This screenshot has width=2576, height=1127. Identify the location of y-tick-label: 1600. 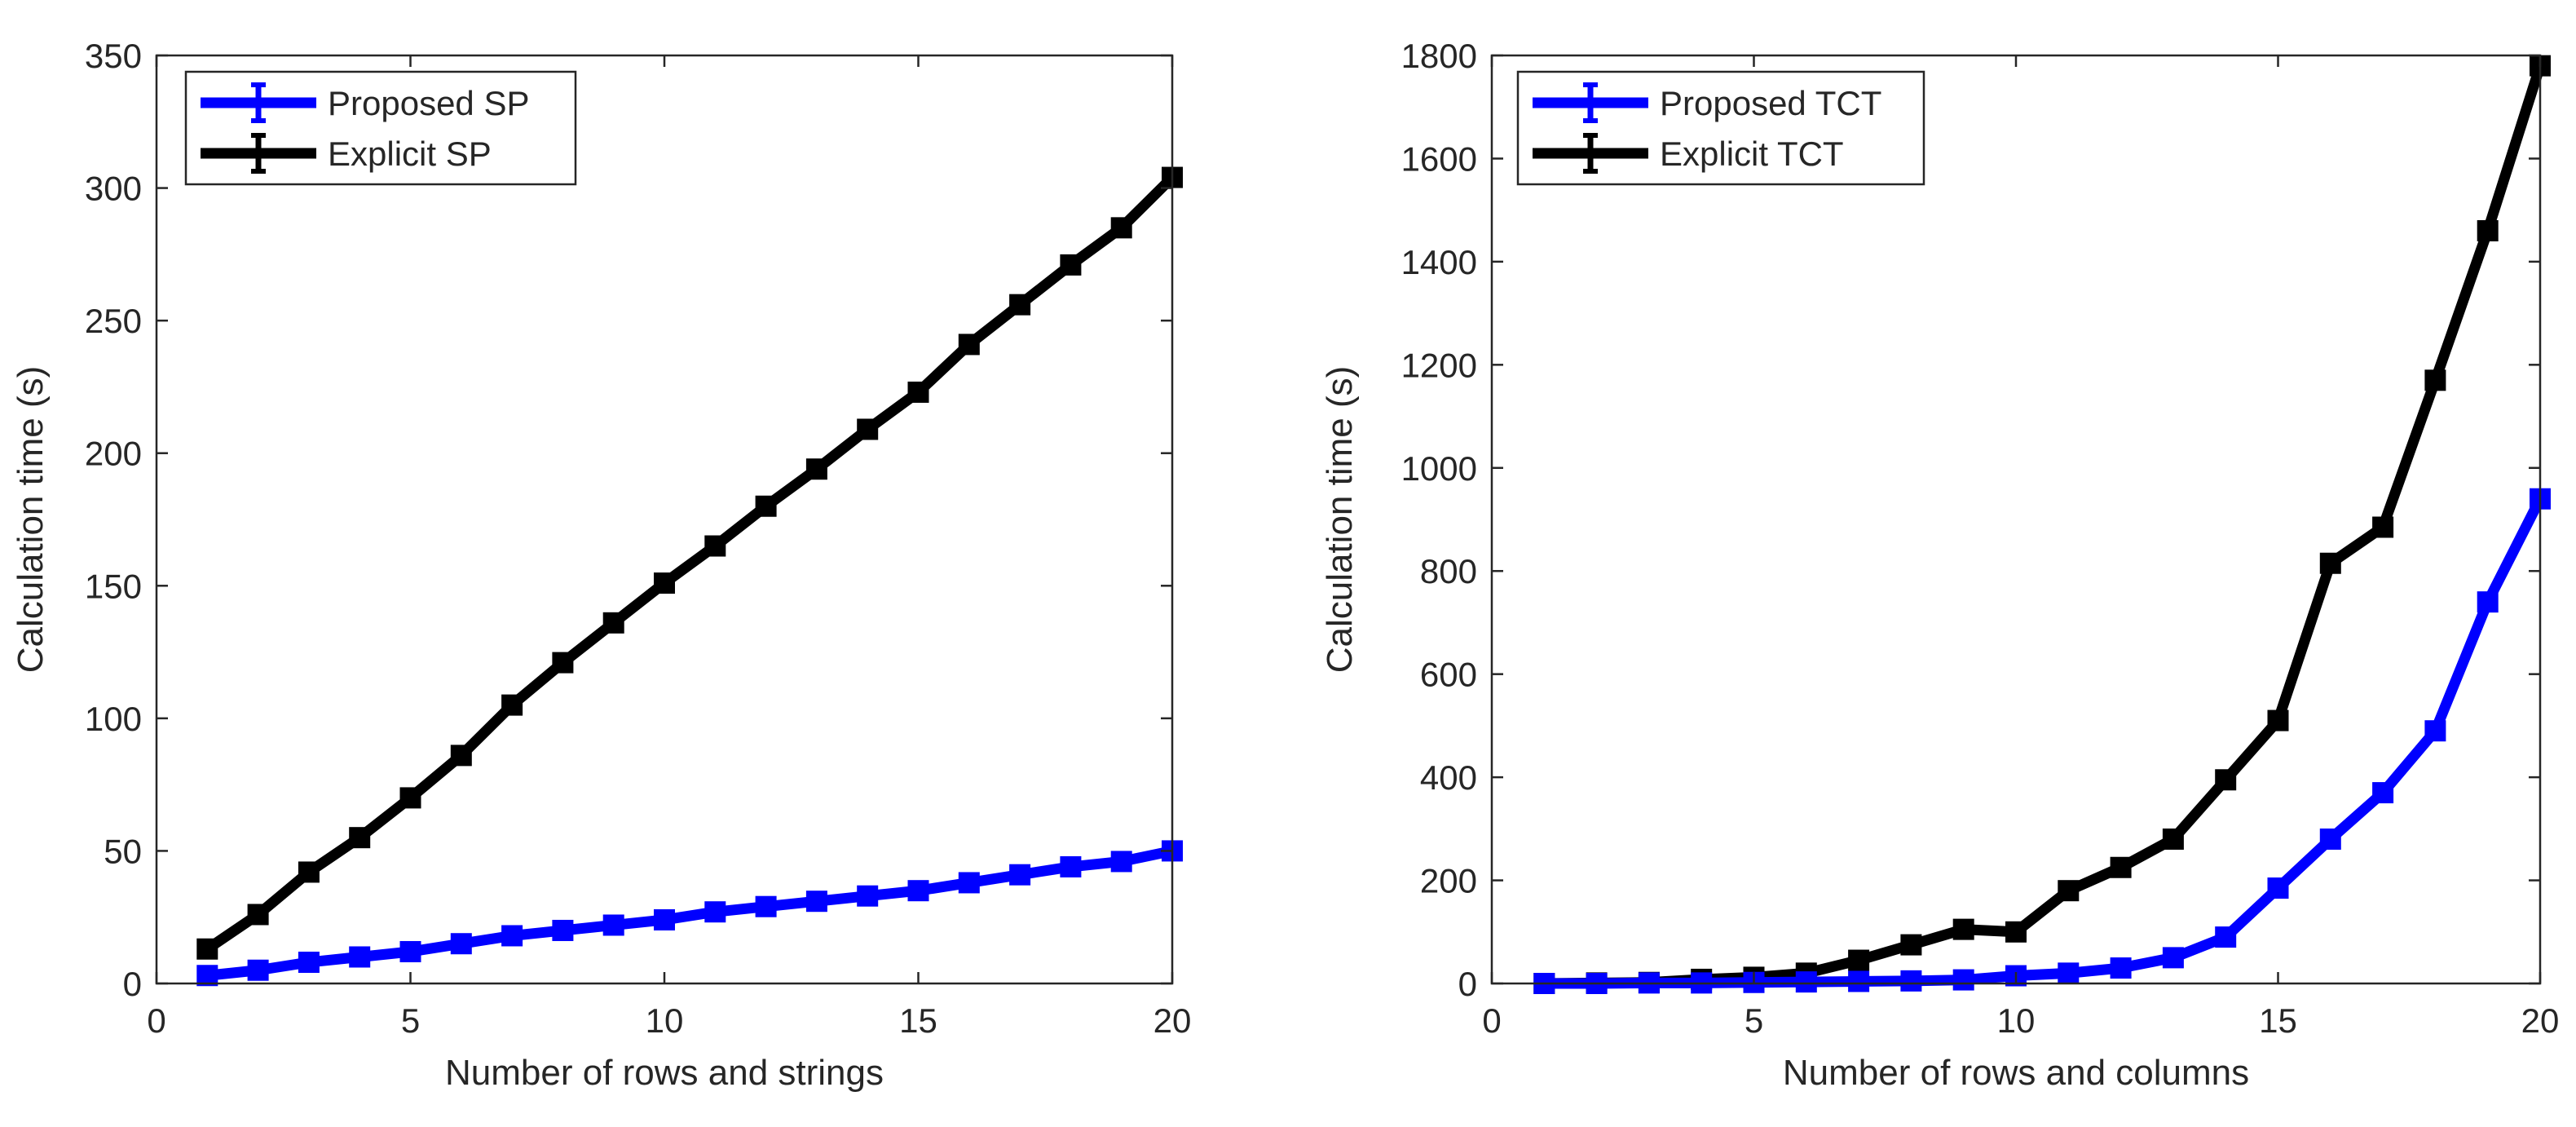
(1439, 158).